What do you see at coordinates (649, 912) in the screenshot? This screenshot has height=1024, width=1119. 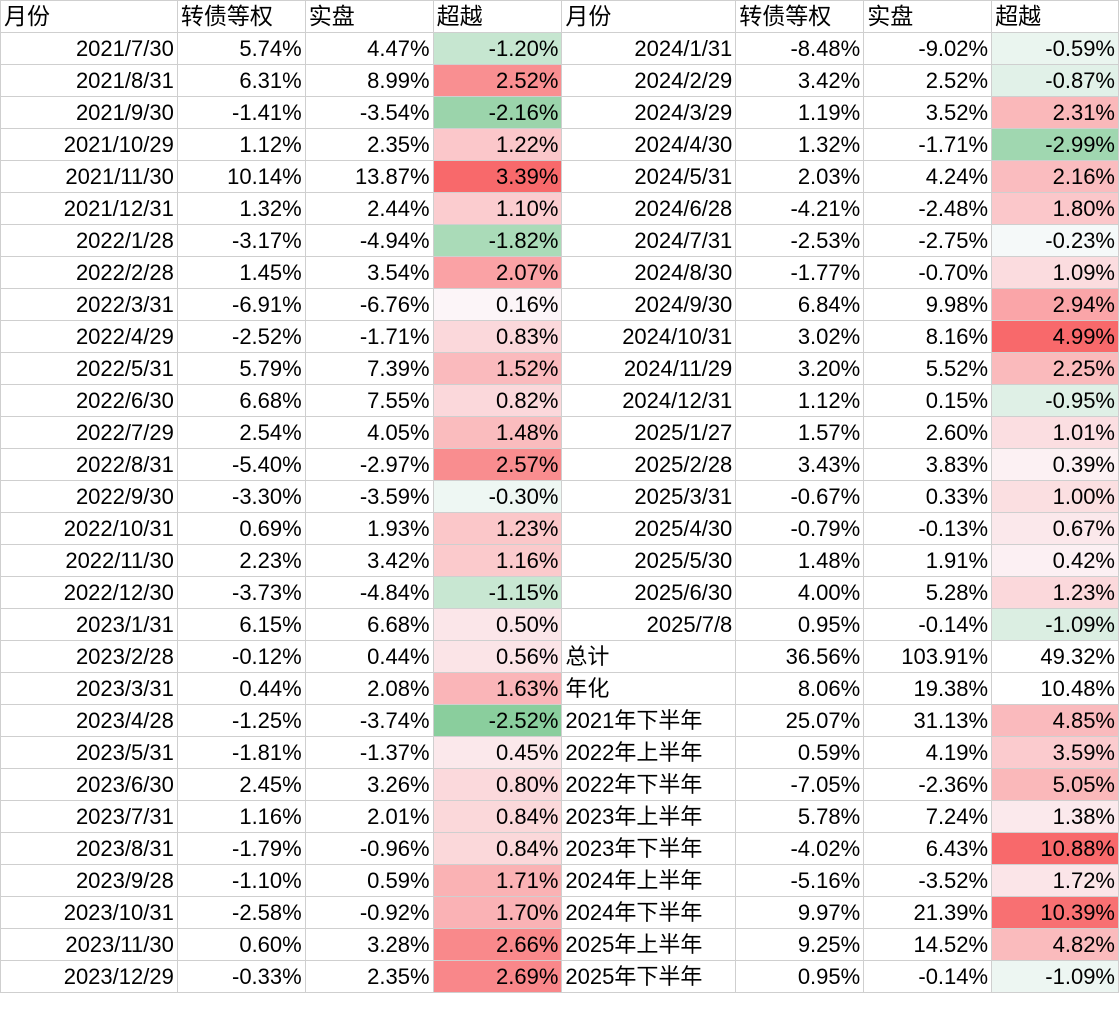 I see `right-month-cell: 2024年下半年` at bounding box center [649, 912].